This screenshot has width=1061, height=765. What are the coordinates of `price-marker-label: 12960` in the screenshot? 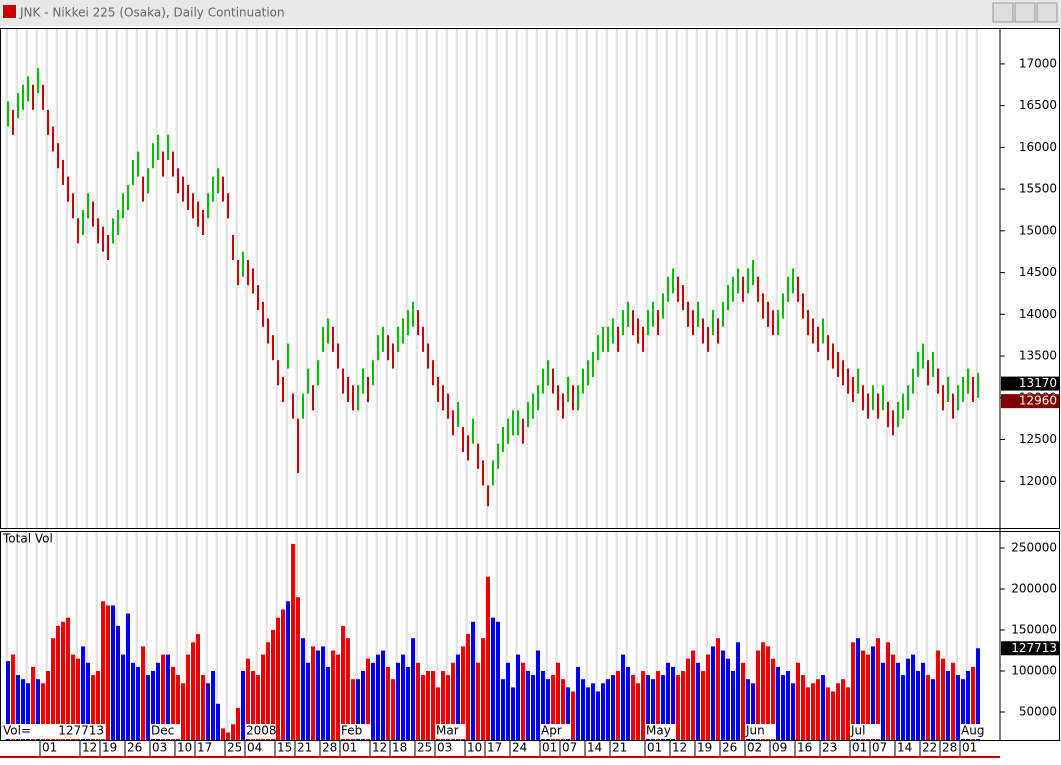 It's located at (1038, 401).